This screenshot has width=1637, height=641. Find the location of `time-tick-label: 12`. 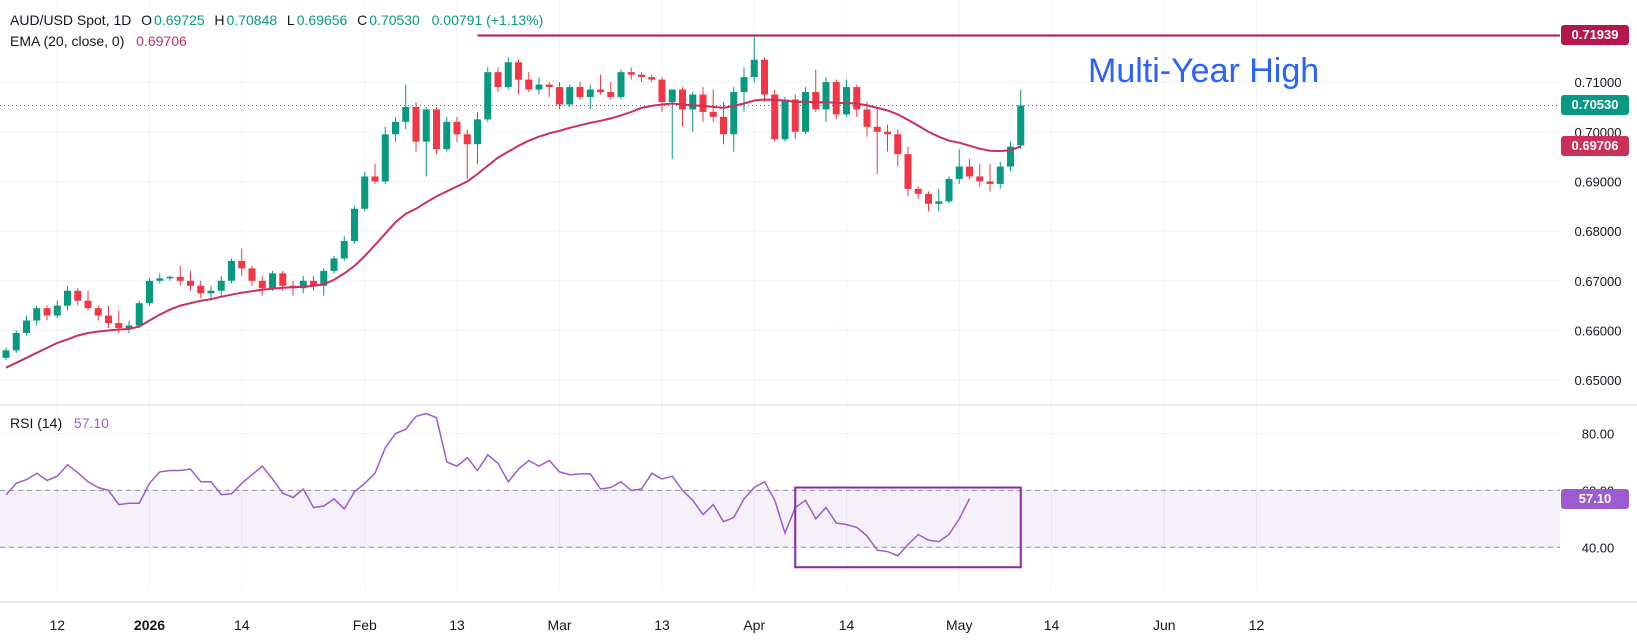

time-tick-label: 12 is located at coordinates (1257, 625).